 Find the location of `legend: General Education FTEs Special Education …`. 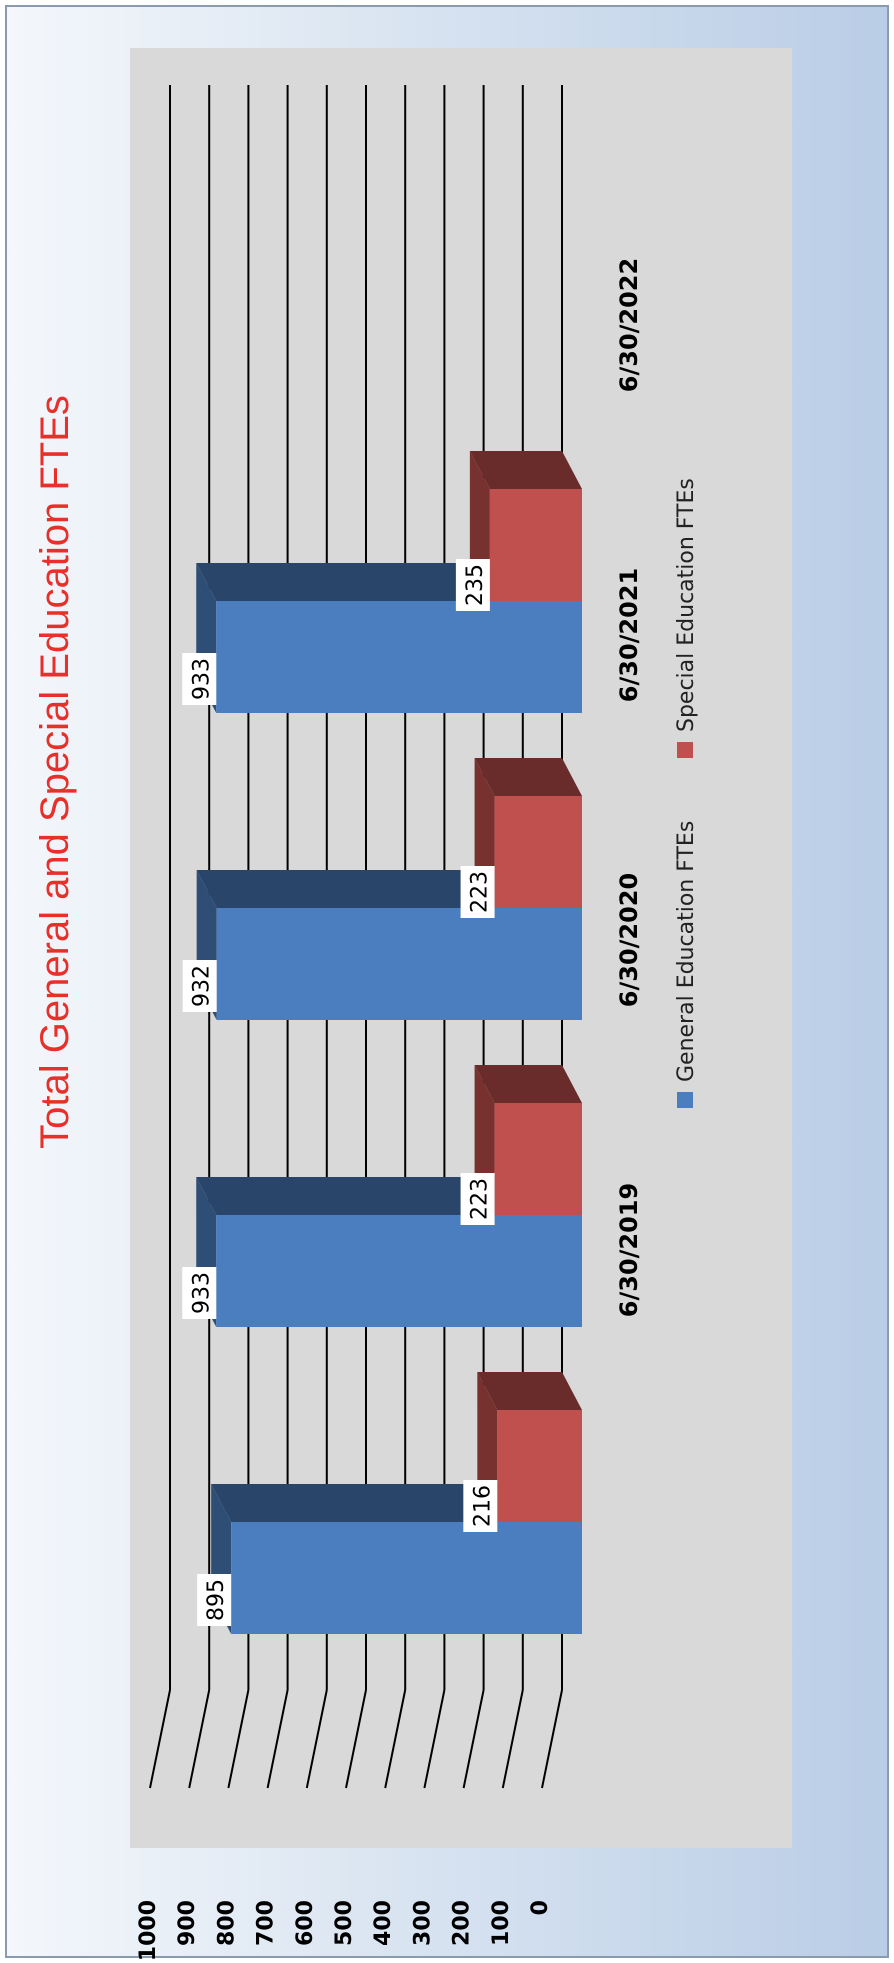

legend: General Education FTEs Special Education … is located at coordinates (686, 793).